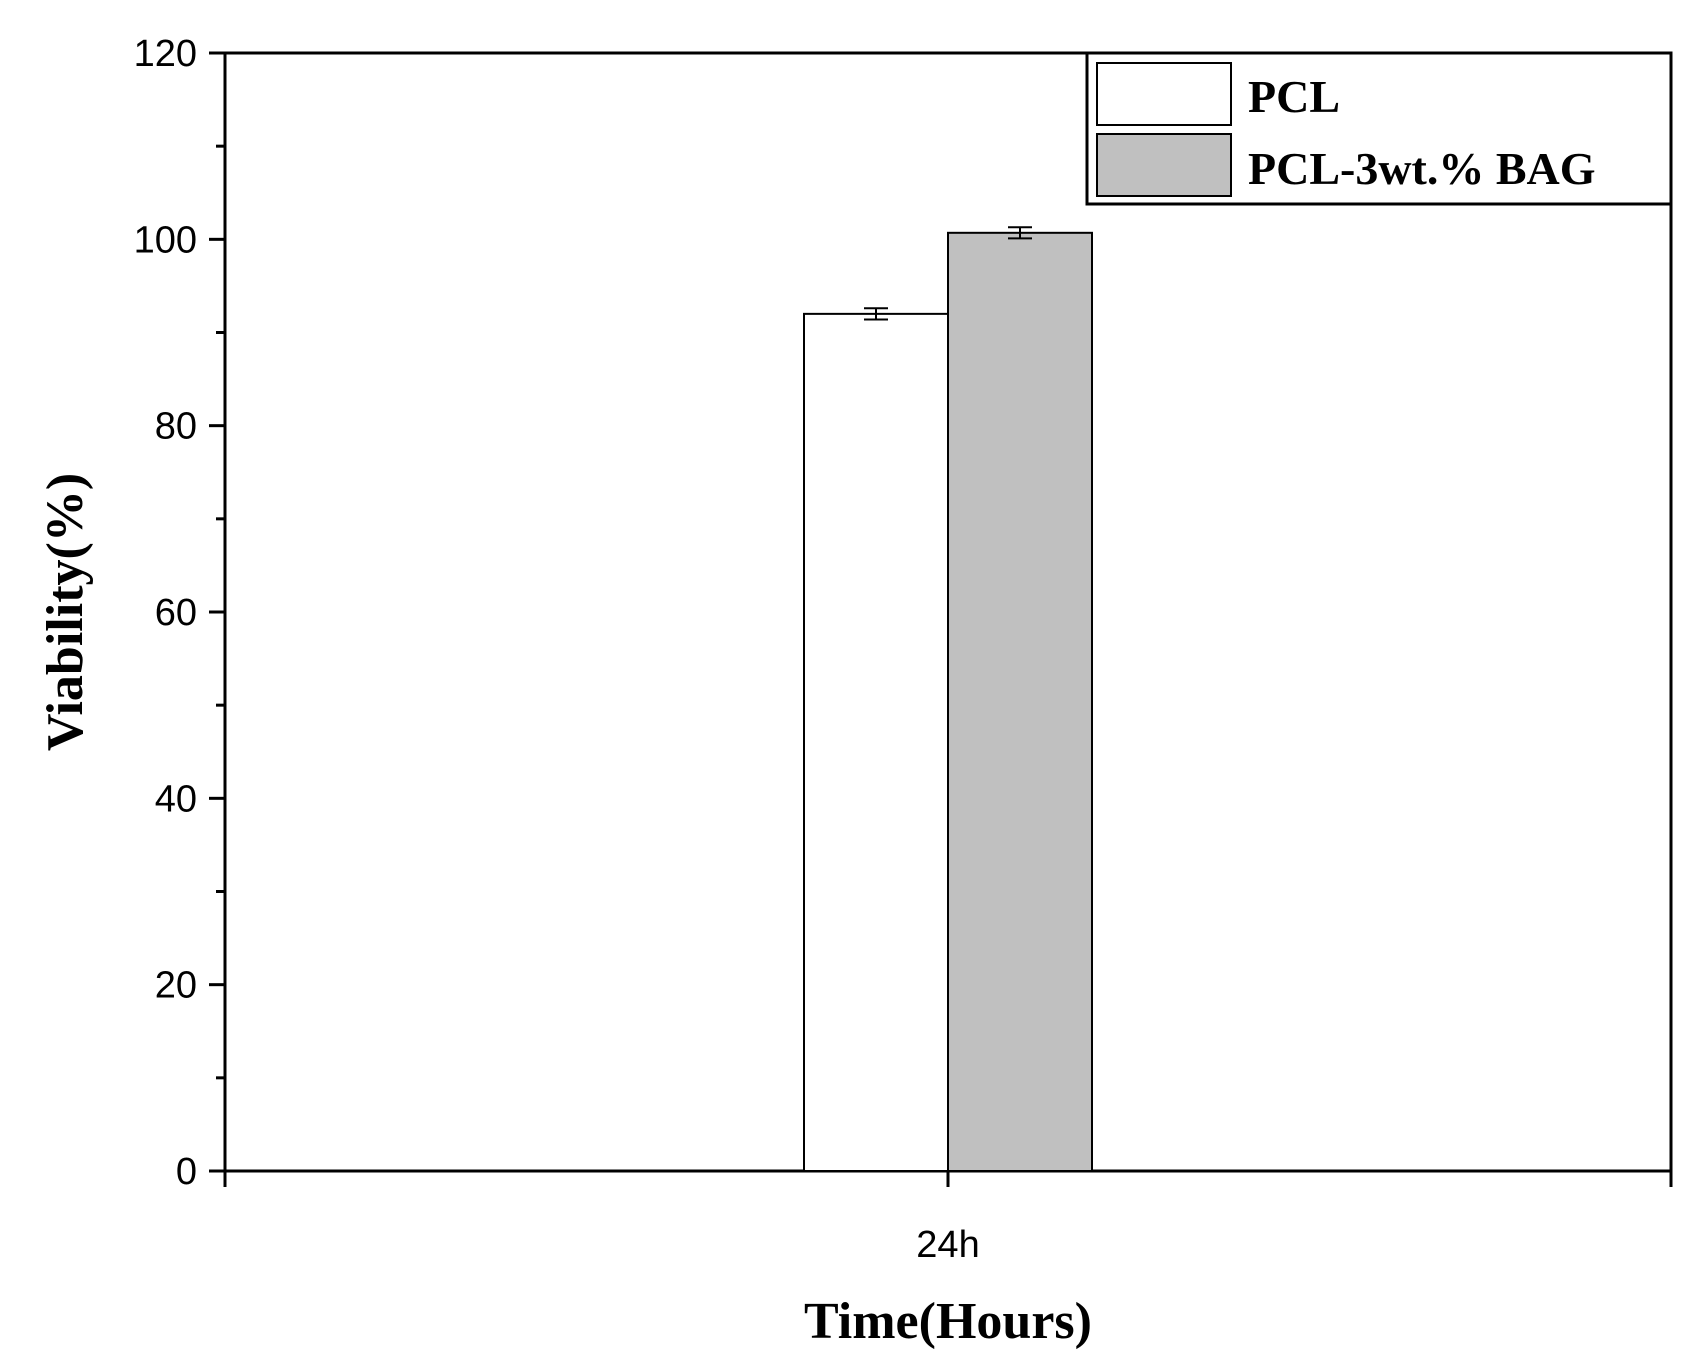  What do you see at coordinates (176, 613) in the screenshot?
I see `y-tick-label: 60` at bounding box center [176, 613].